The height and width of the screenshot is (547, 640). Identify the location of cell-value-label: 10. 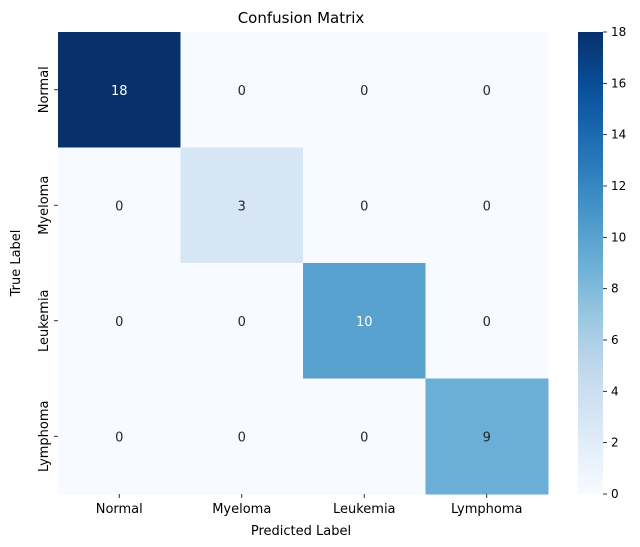
(364, 322).